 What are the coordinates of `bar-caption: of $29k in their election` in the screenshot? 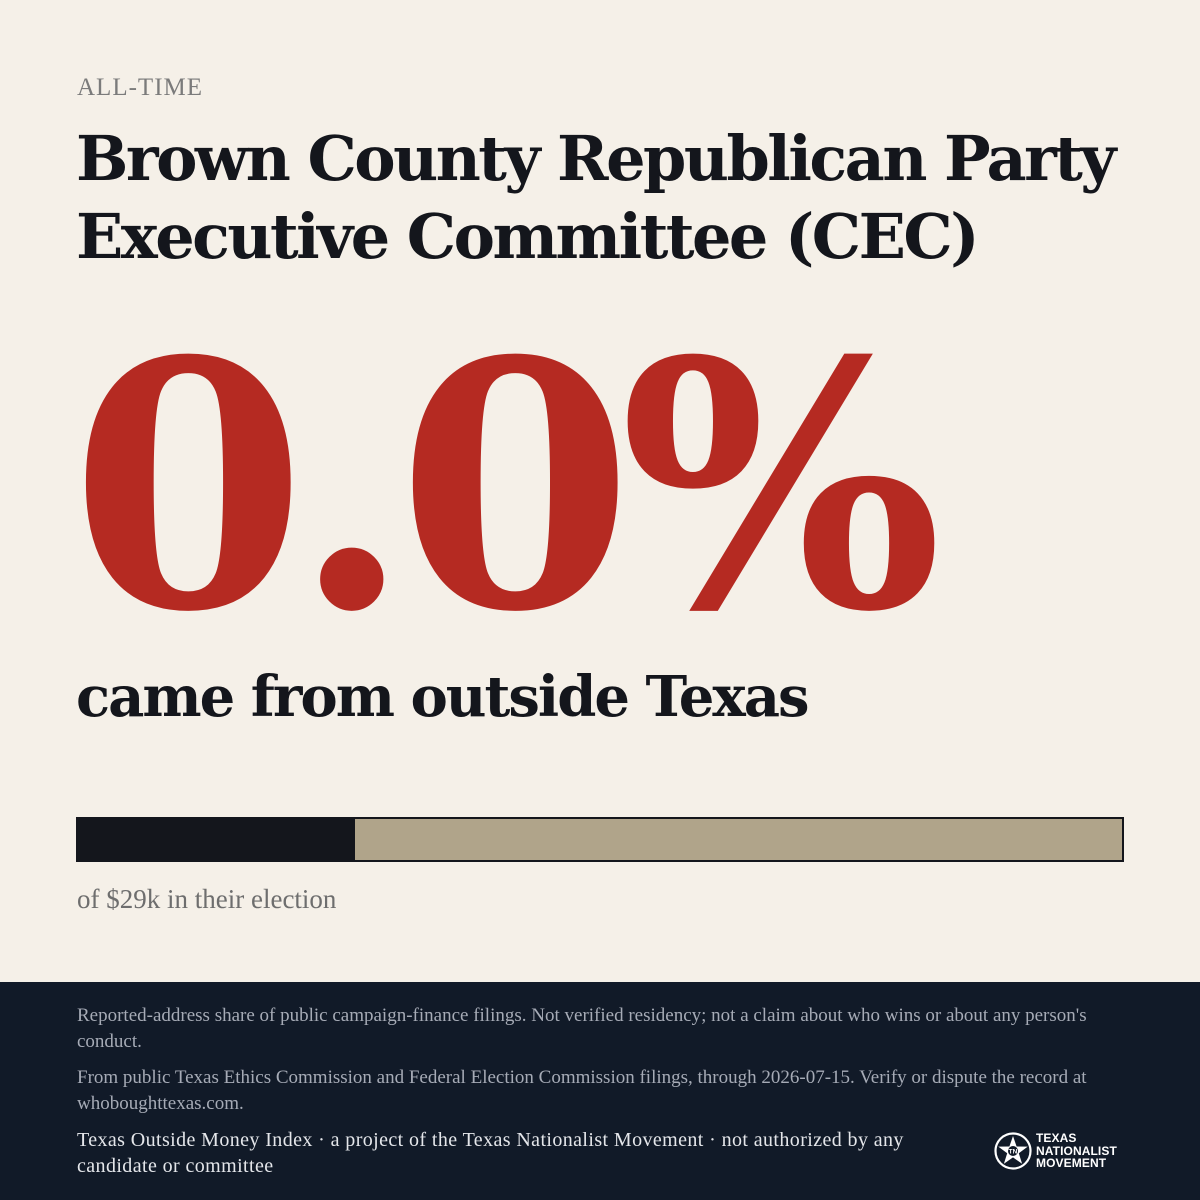 It's located at (207, 899).